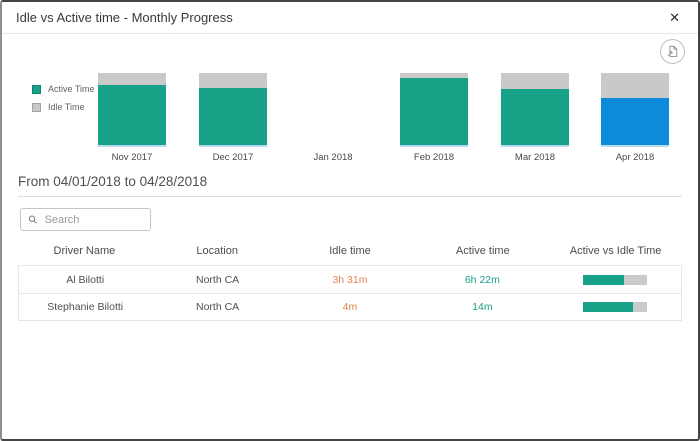 This screenshot has height=441, width=700. Describe the element at coordinates (217, 251) in the screenshot. I see `col-header-location: Location` at that location.